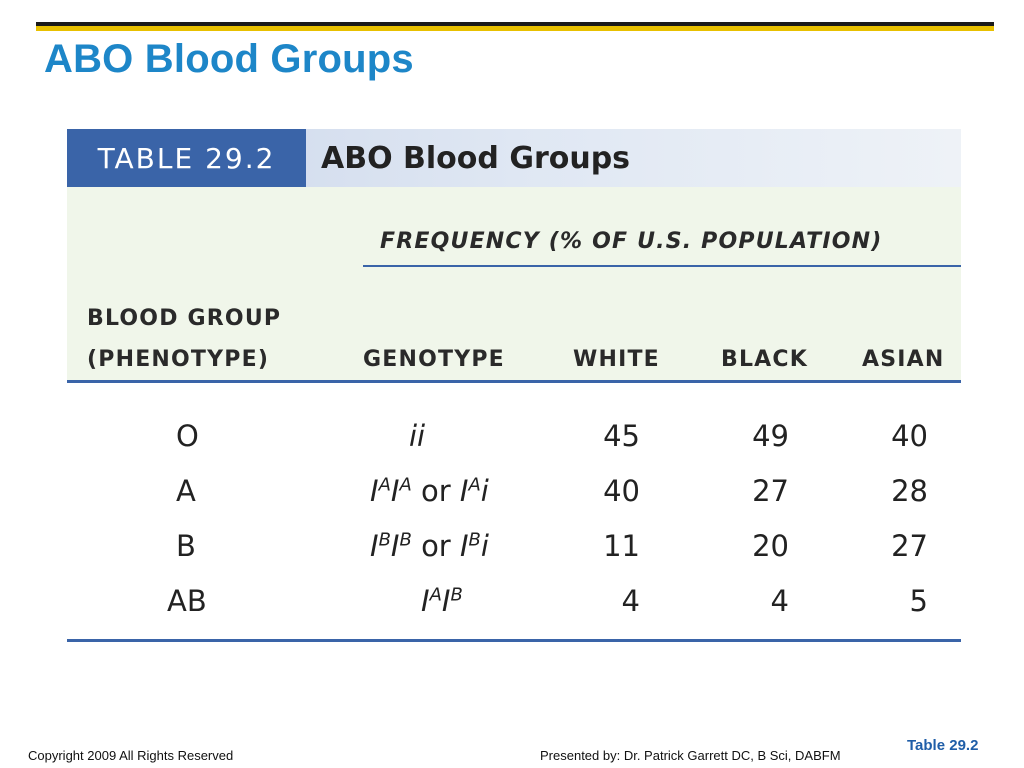 The image size is (1024, 768). I want to click on phenotype-cell: AB, so click(187, 601).